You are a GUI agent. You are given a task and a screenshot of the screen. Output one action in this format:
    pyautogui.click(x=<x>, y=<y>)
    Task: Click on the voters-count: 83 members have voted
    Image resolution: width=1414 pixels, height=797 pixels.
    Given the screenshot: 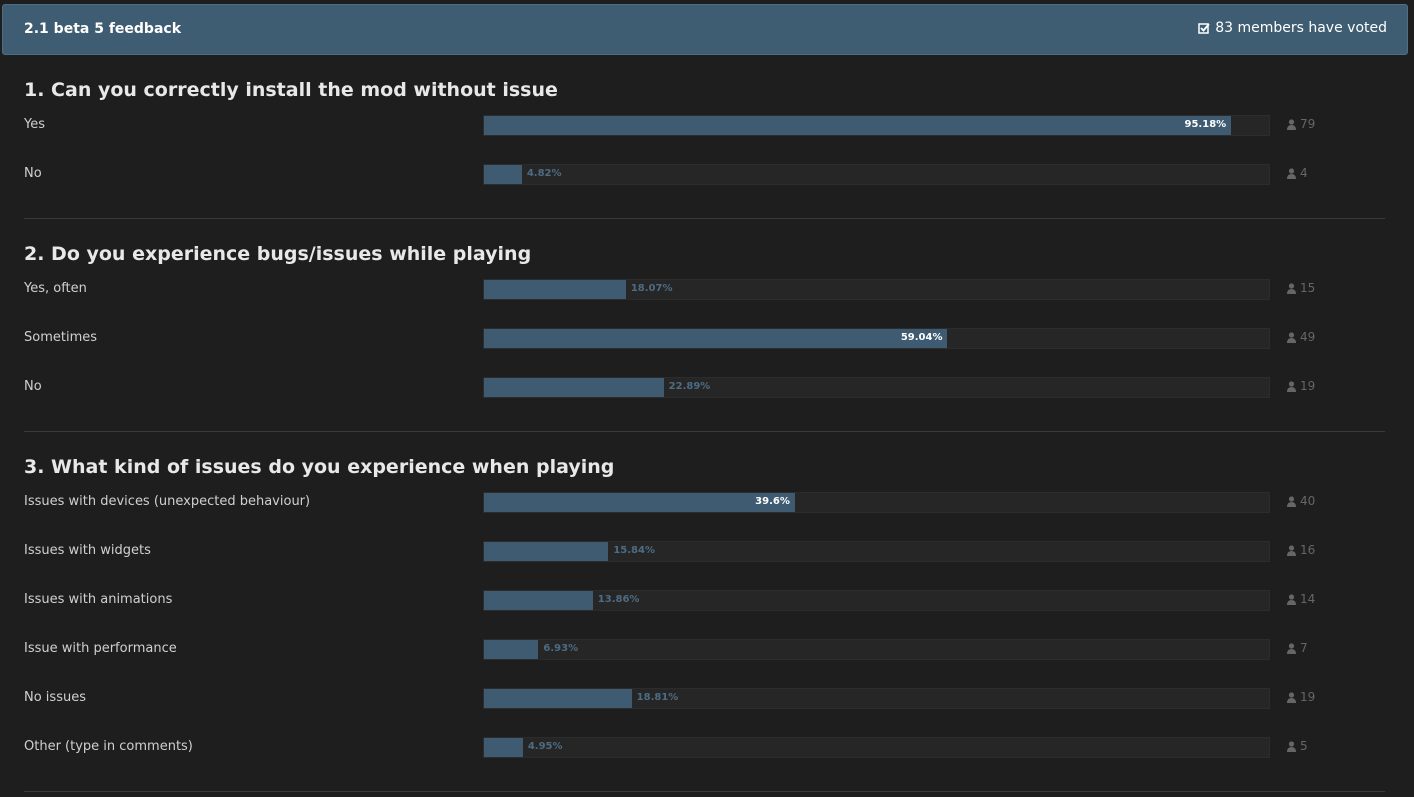 What is the action you would take?
    pyautogui.click(x=1292, y=28)
    